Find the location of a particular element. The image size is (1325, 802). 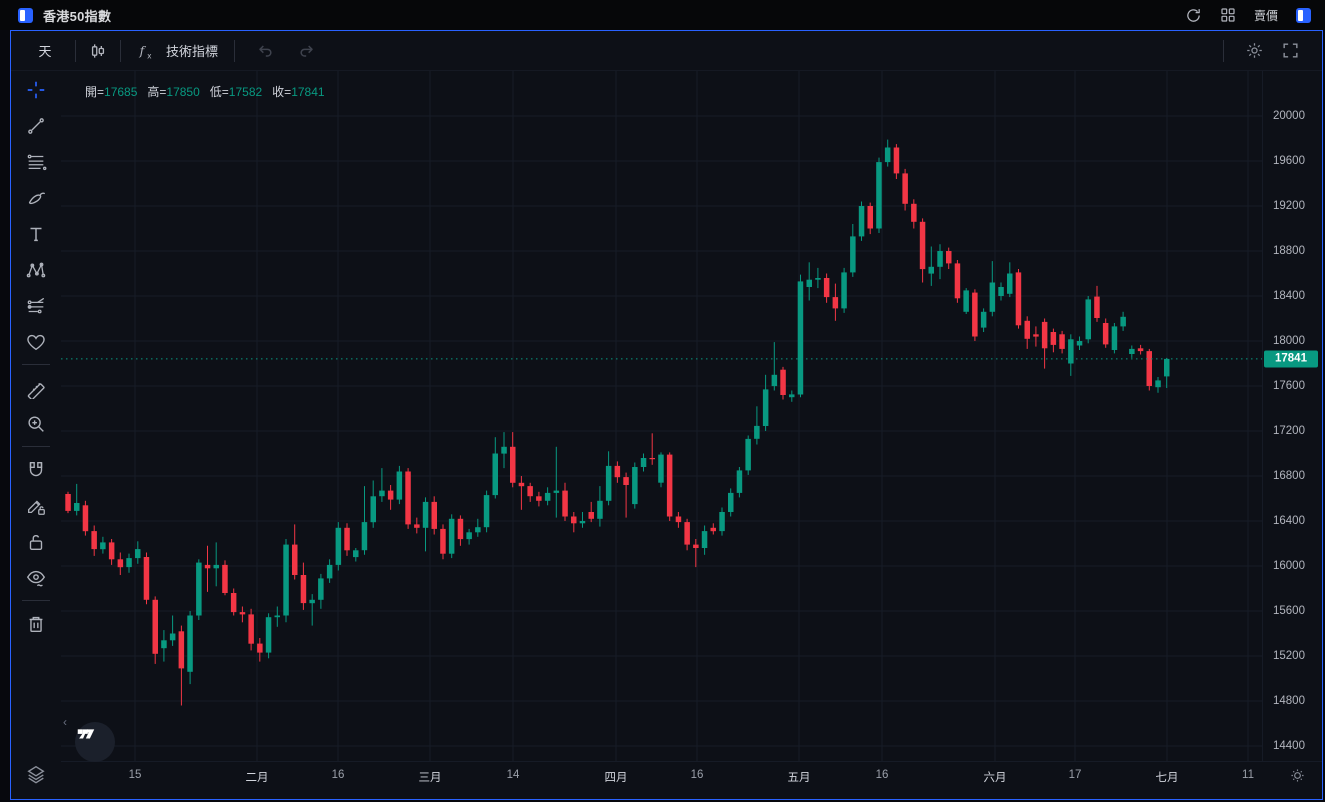

lock-all-drawings is located at coordinates (36, 542).